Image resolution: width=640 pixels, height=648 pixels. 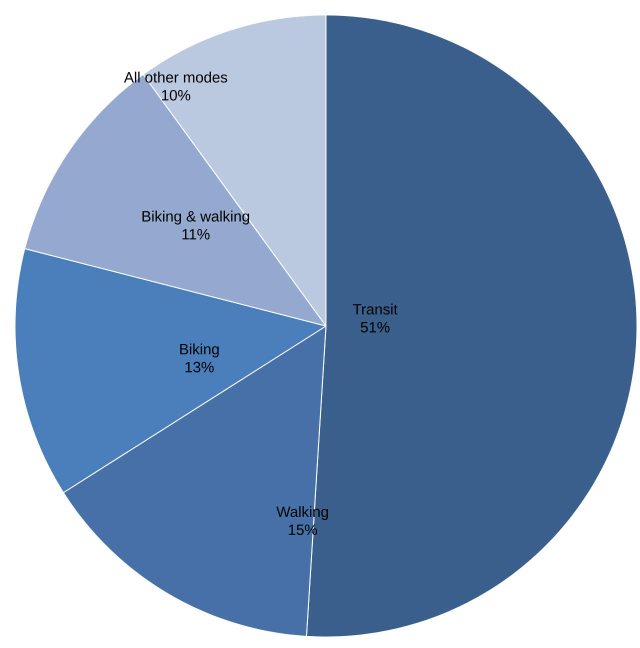 What do you see at coordinates (200, 367) in the screenshot?
I see `data-label: 13%` at bounding box center [200, 367].